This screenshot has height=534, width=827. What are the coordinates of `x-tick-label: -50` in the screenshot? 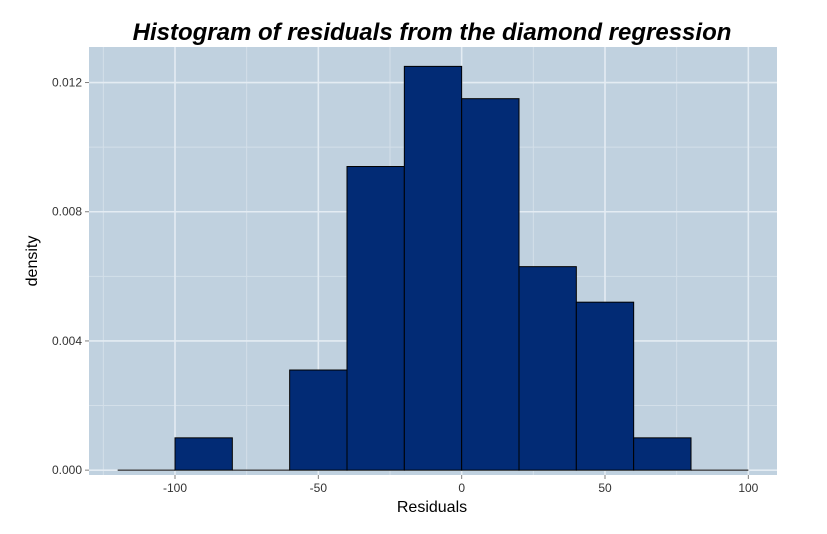 It's located at (319, 488).